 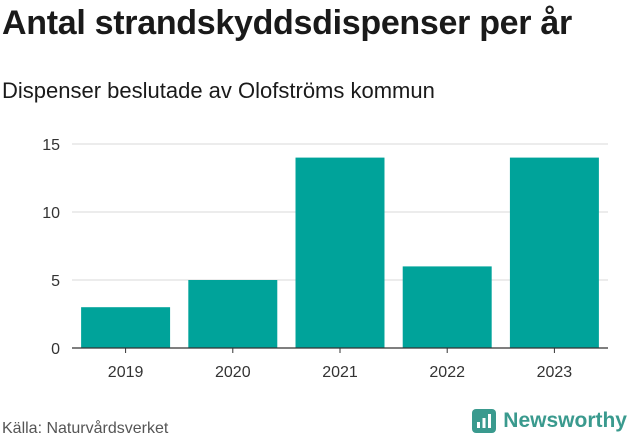 What do you see at coordinates (555, 372) in the screenshot?
I see `x-tick-label: 2023` at bounding box center [555, 372].